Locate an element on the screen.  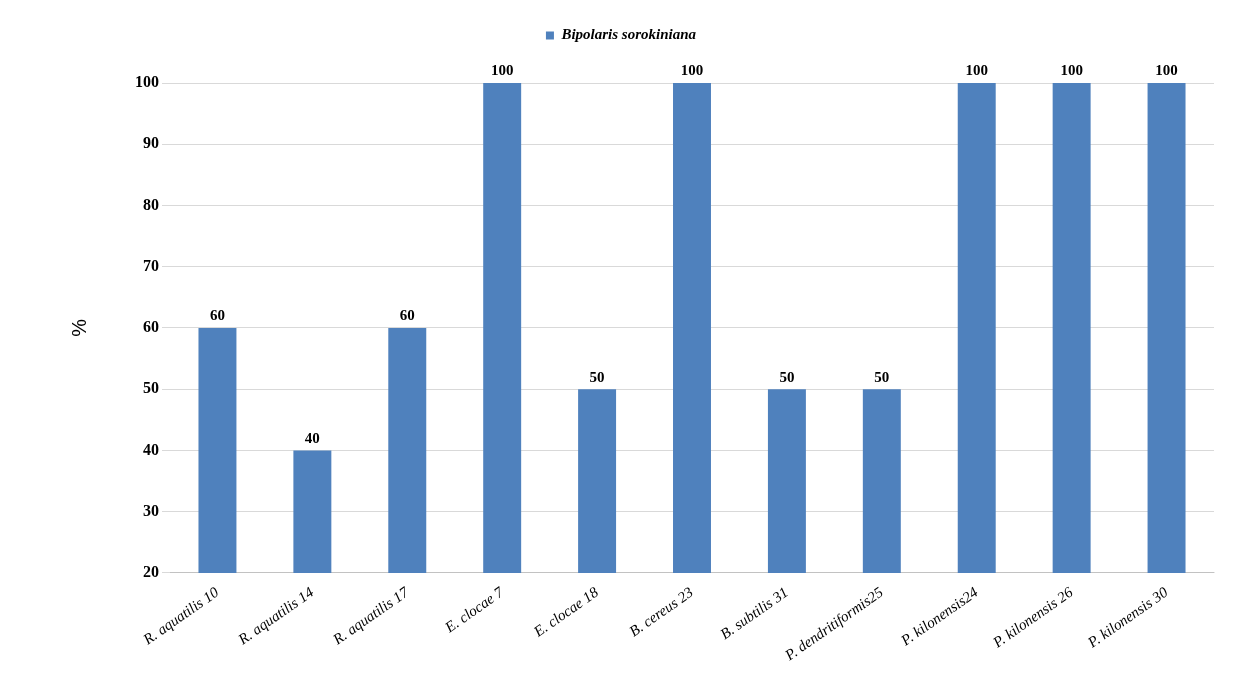
y-tick-label: 90 is located at coordinates (151, 143).